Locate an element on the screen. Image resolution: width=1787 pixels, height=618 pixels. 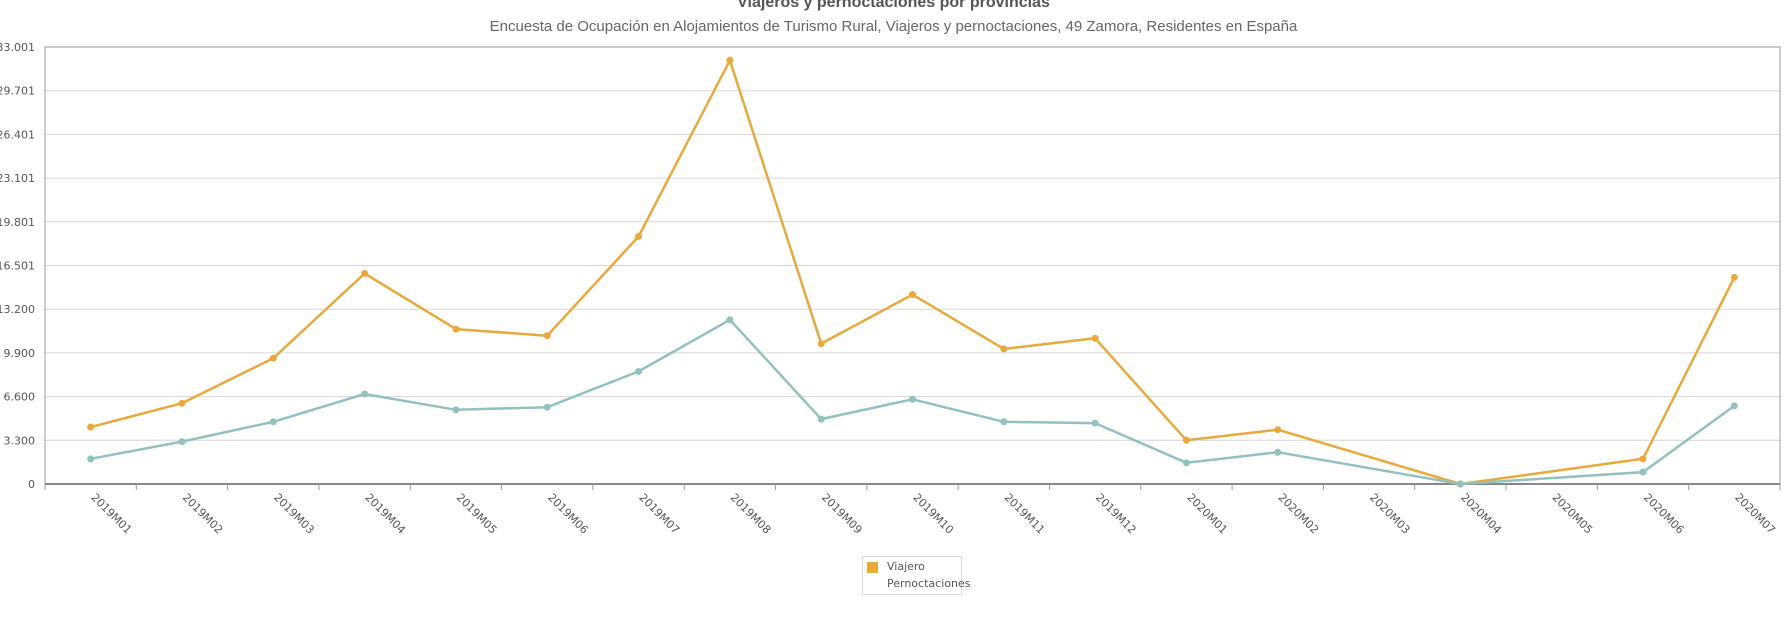
x-tick-label: 2020M07 is located at coordinates (1755, 514).